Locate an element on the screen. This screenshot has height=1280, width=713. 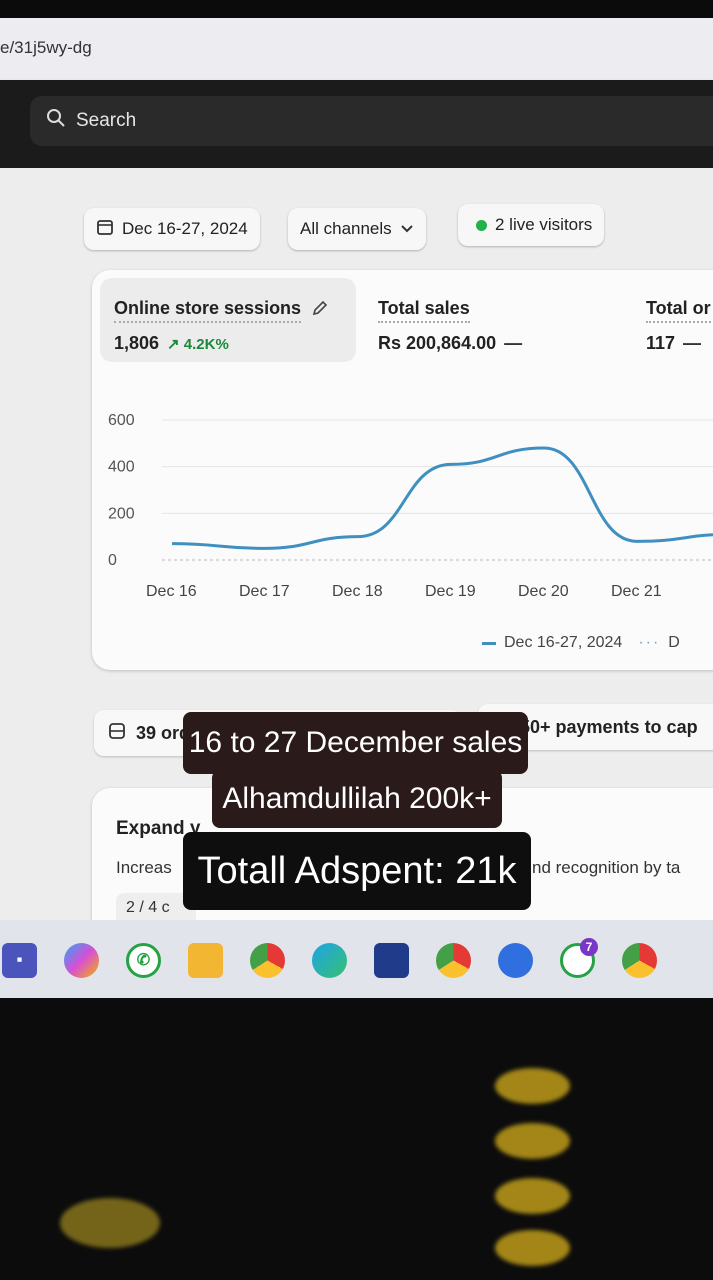
live-indicator-icon is located at coordinates (481, 225).